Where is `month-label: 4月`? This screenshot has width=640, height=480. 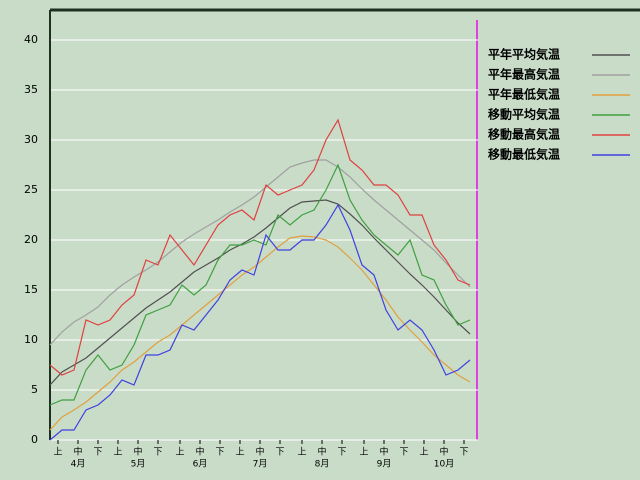 month-label: 4月 is located at coordinates (78, 464).